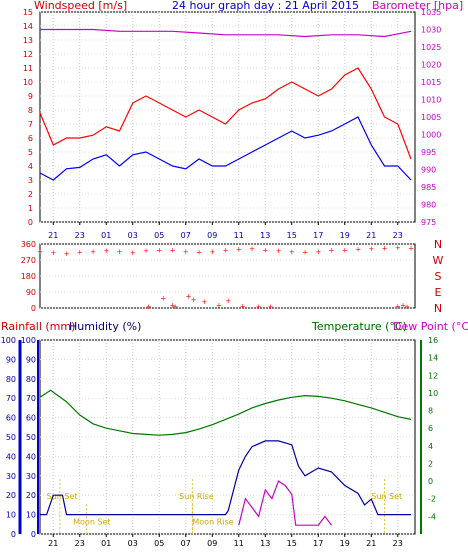  Describe the element at coordinates (11, 398) in the screenshot. I see `rainfall-tick-label: 70` at that location.